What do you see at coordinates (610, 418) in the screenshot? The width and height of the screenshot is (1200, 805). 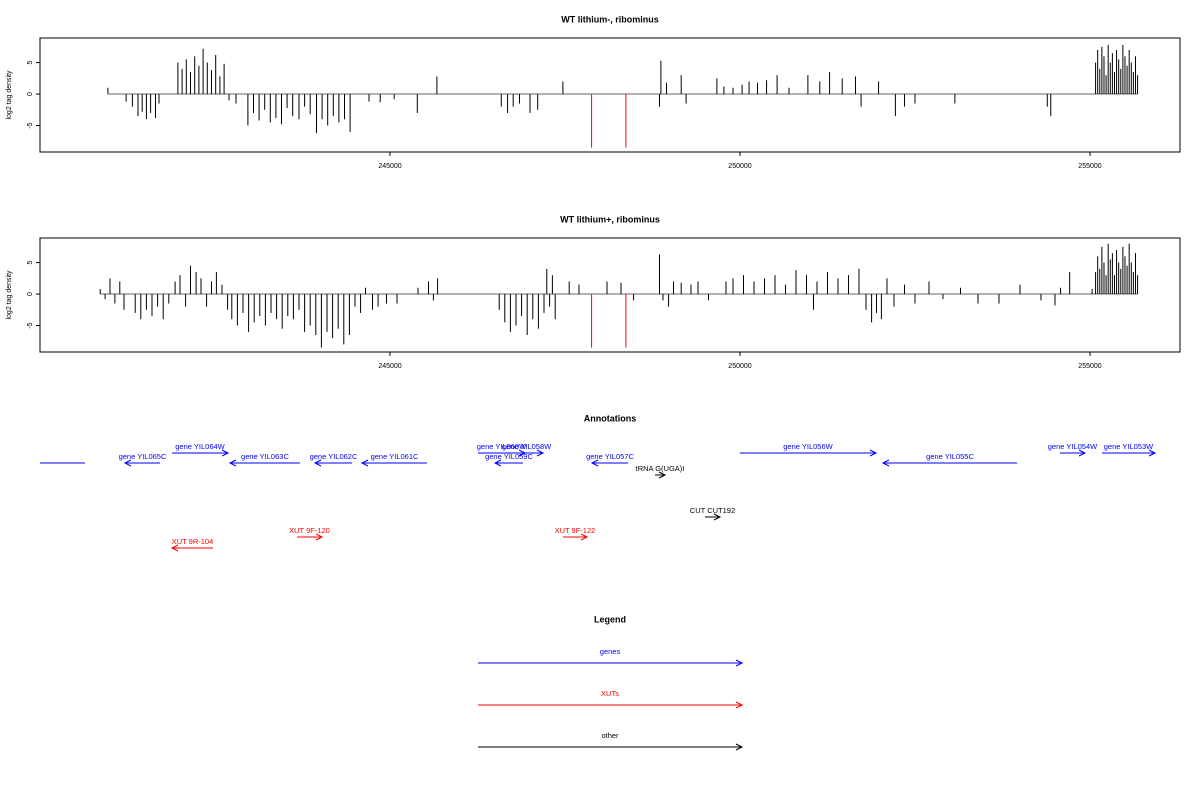 I see `annotations-title: Annotations` at bounding box center [610, 418].